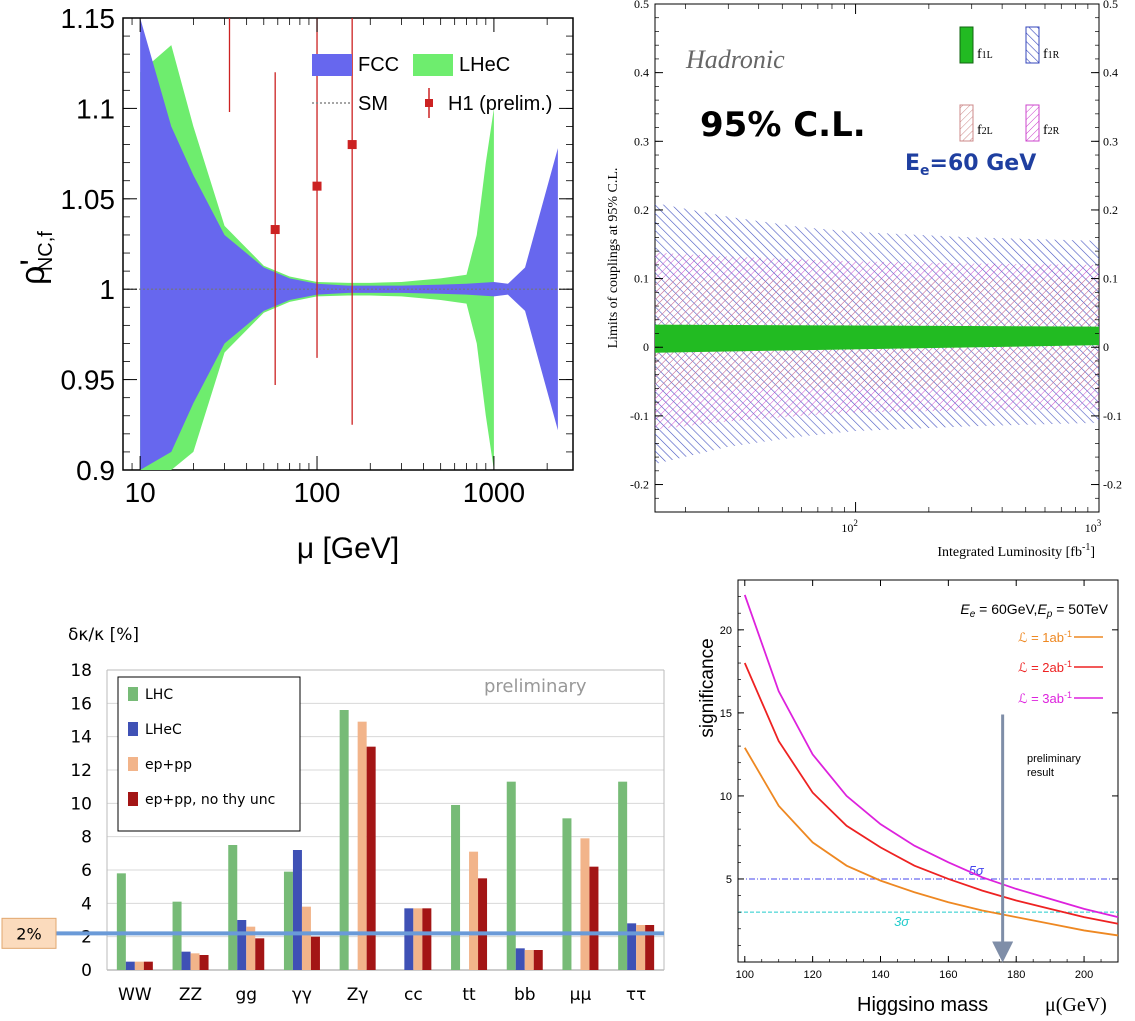  I want to click on rho-y-tick-label: 1.1, so click(95, 108).